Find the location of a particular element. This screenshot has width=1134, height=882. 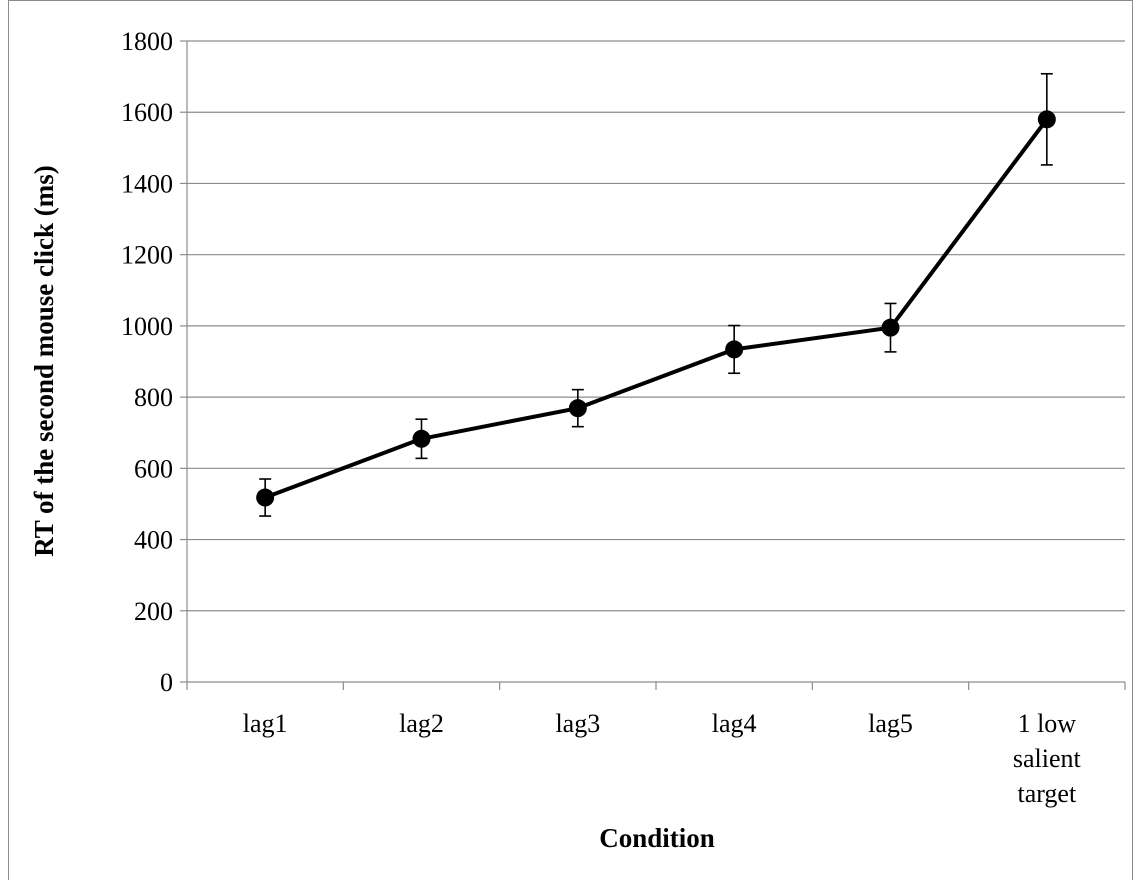

y-tick-label: 1200 is located at coordinates (147, 255).